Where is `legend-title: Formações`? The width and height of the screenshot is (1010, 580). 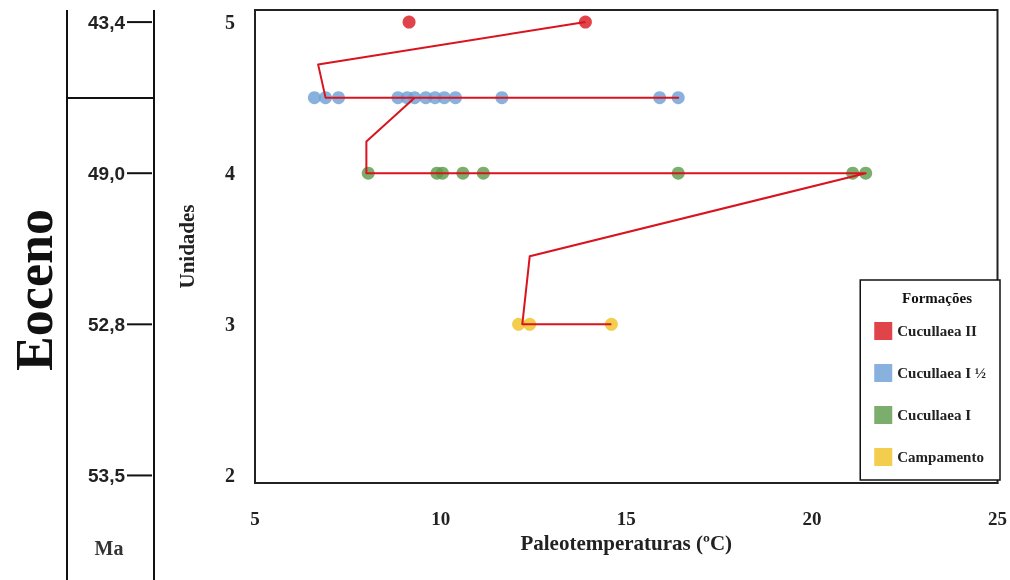
legend-title: Formações is located at coordinates (937, 297).